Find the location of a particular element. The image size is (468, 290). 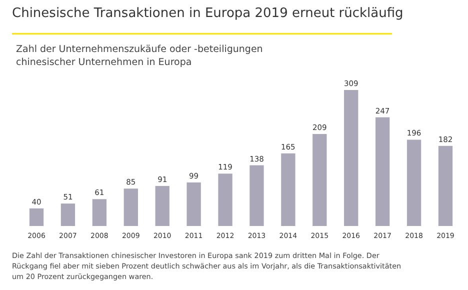

chart-title: Chinesische Transaktionen in Europa 2019 erneut rückläufig is located at coordinates (208, 13).